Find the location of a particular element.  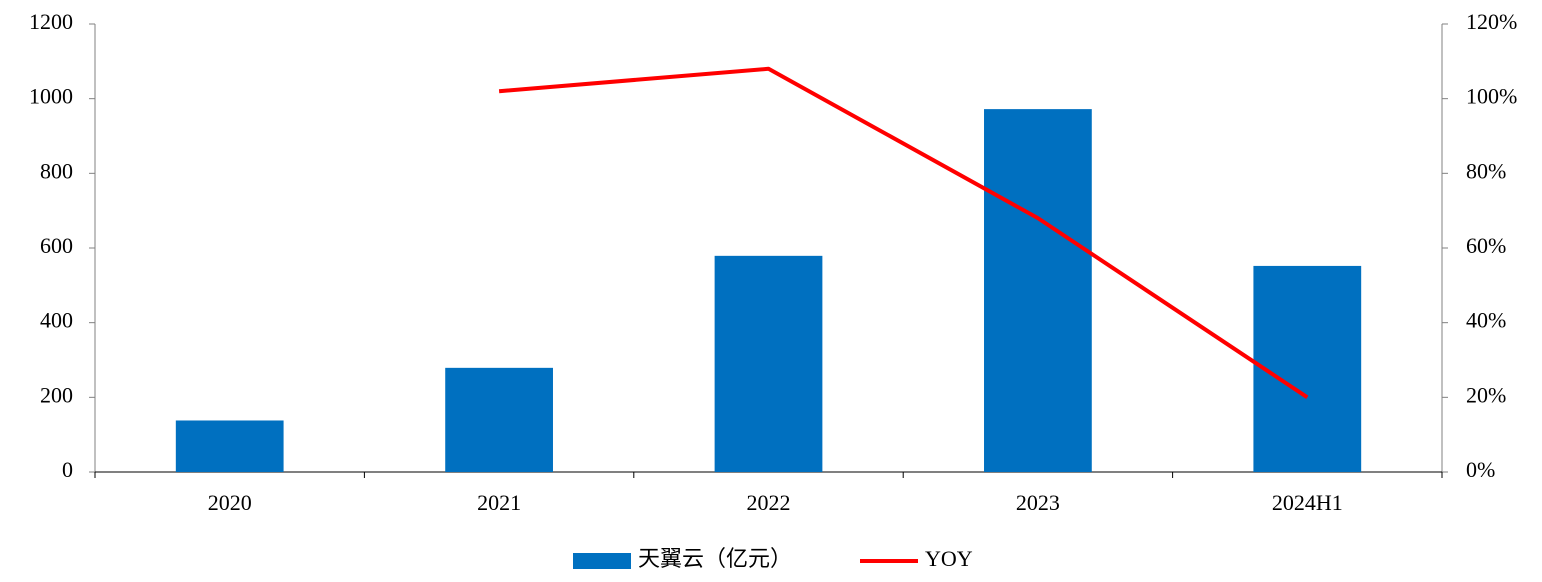

y-tick-label: 1000 is located at coordinates (51, 96).